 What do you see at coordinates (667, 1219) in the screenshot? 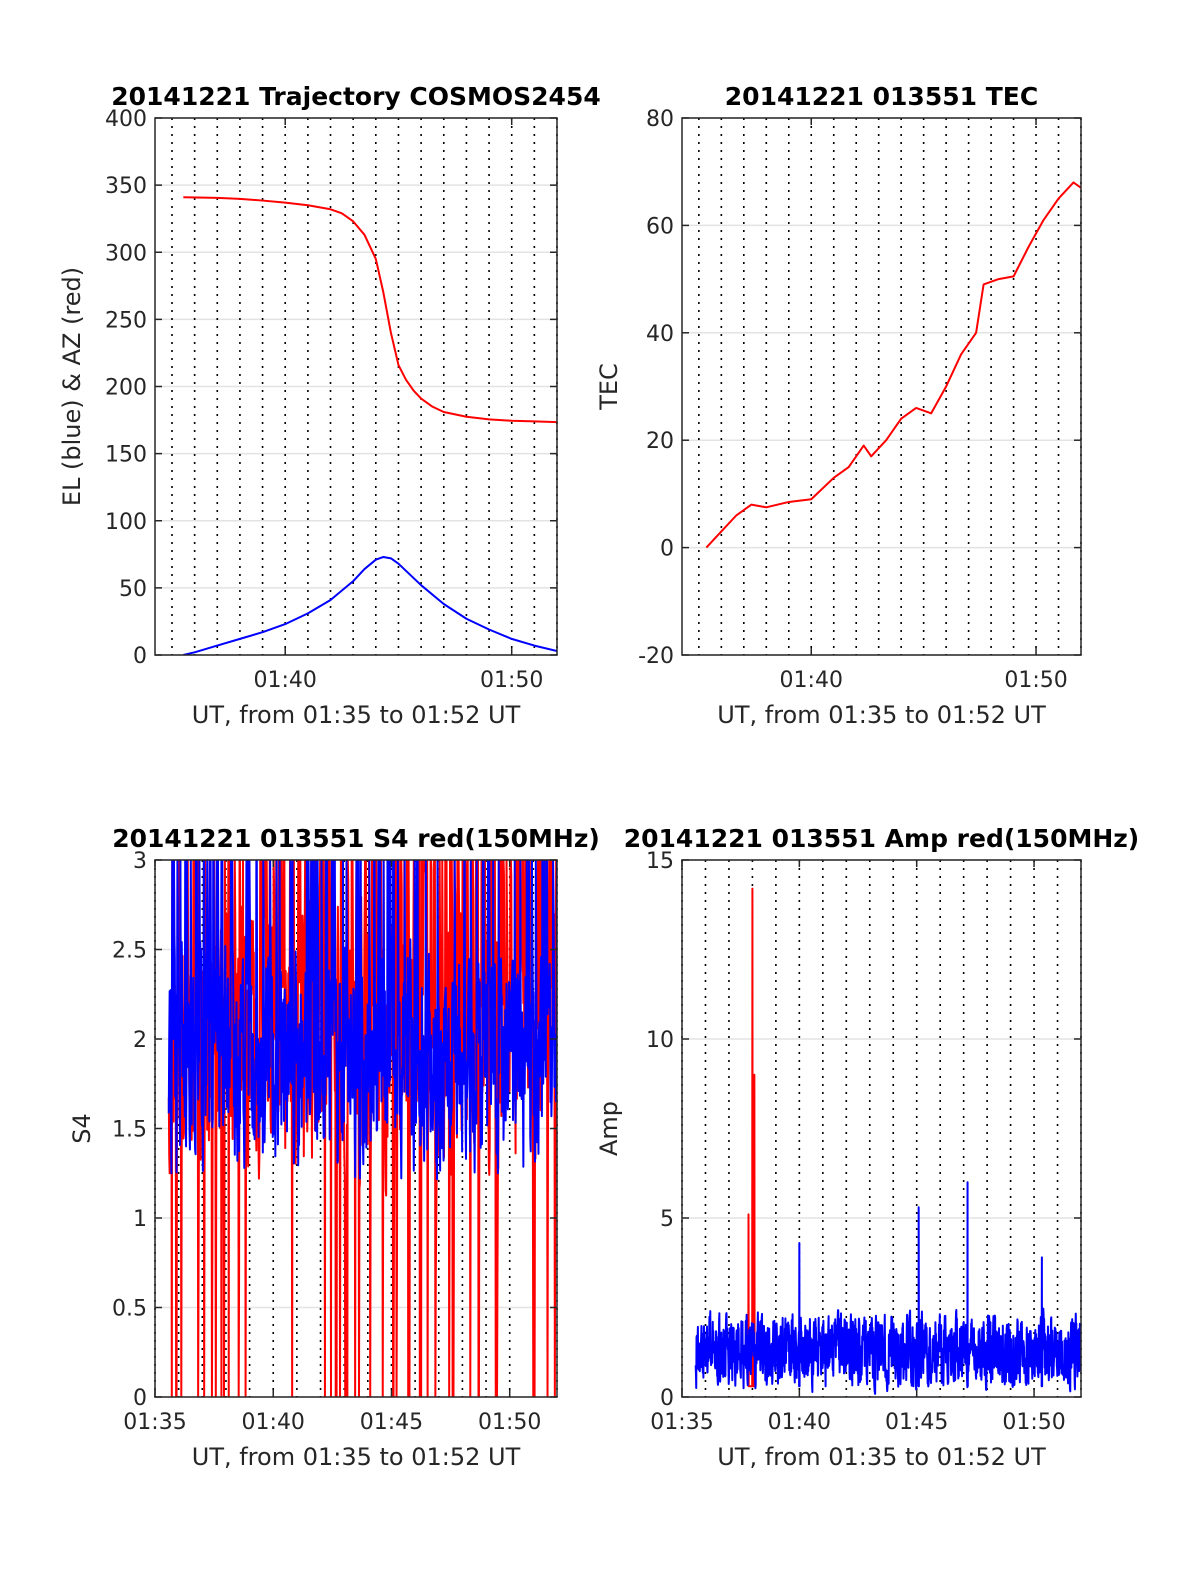
I see `y-tick-label: 5` at bounding box center [667, 1219].